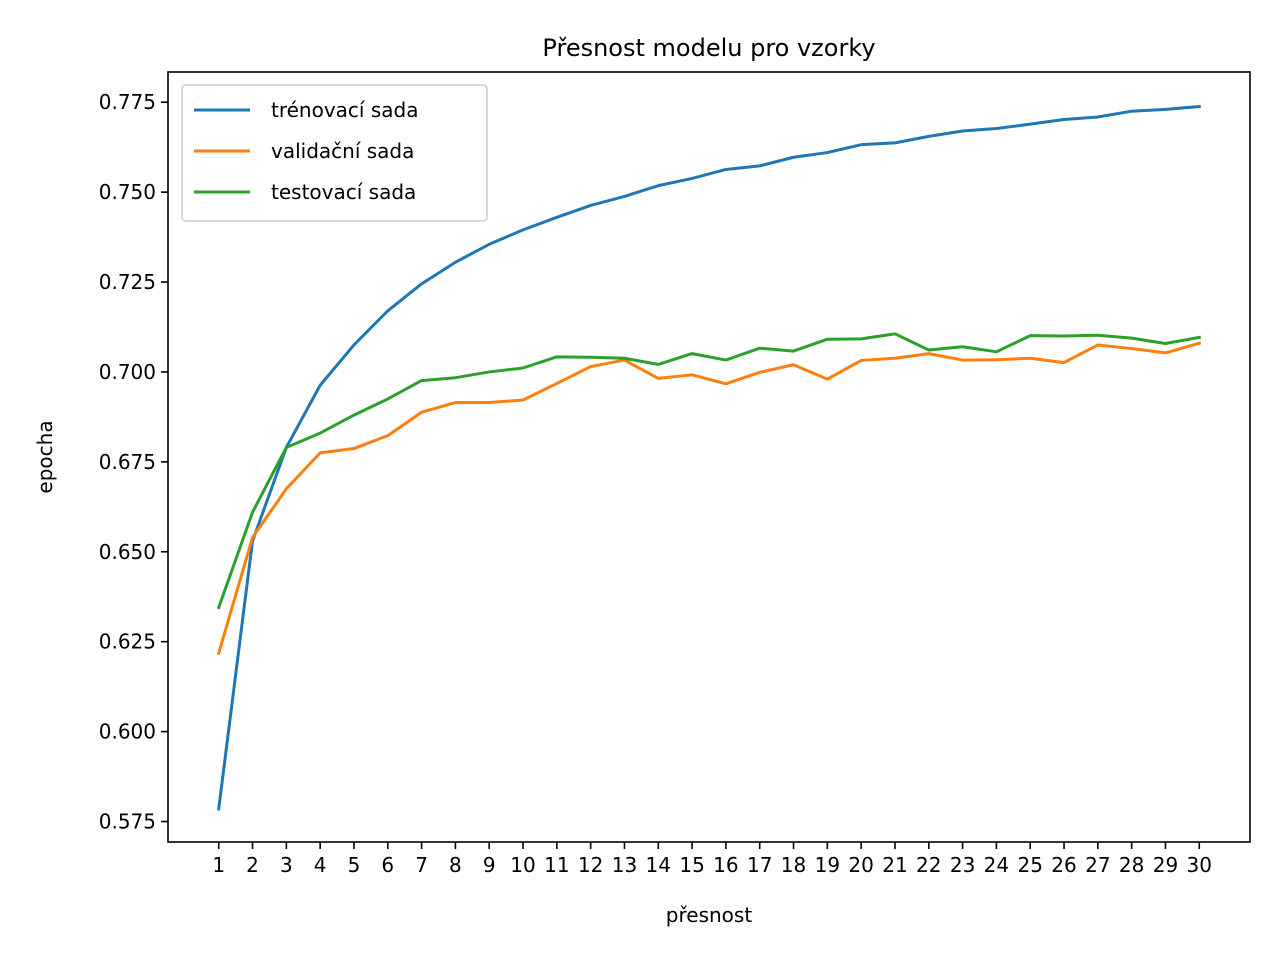 The image size is (1280, 960). Describe the element at coordinates (1131, 865) in the screenshot. I see `x-tick-label: 28` at that location.